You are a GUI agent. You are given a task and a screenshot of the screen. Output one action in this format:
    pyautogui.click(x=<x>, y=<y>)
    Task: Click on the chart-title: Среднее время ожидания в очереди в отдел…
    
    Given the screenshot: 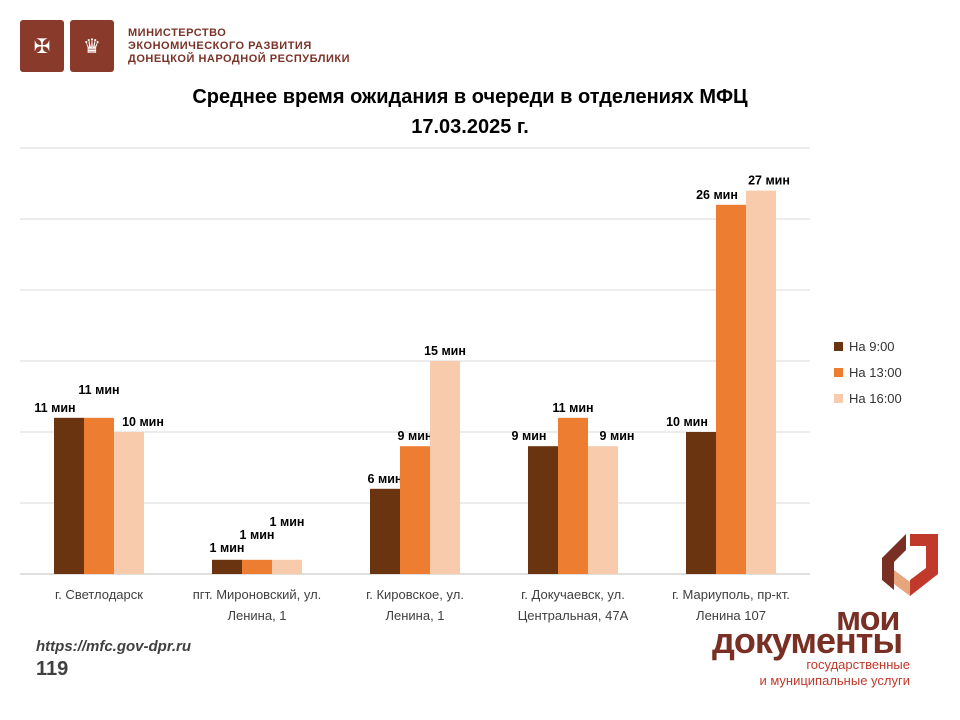 What is the action you would take?
    pyautogui.click(x=470, y=97)
    